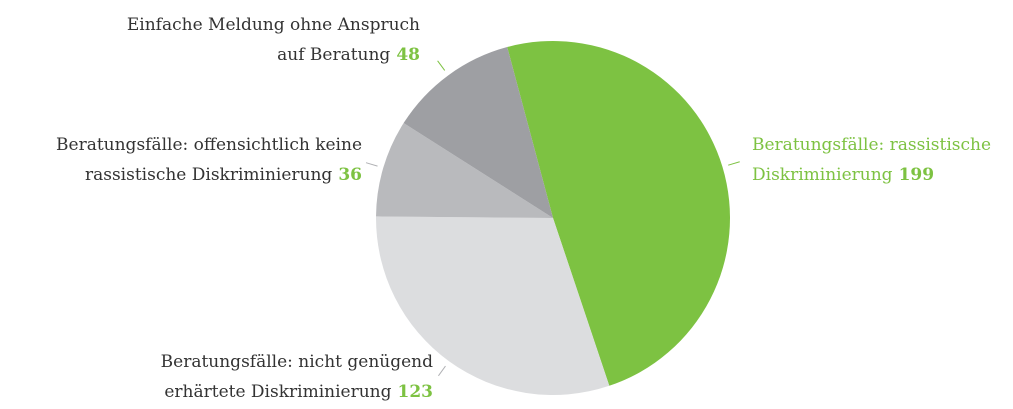 The height and width of the screenshot is (409, 1013). What do you see at coordinates (209, 145) in the screenshot?
I see `label-line: Beratungsfälle: offensichtlich keine` at bounding box center [209, 145].